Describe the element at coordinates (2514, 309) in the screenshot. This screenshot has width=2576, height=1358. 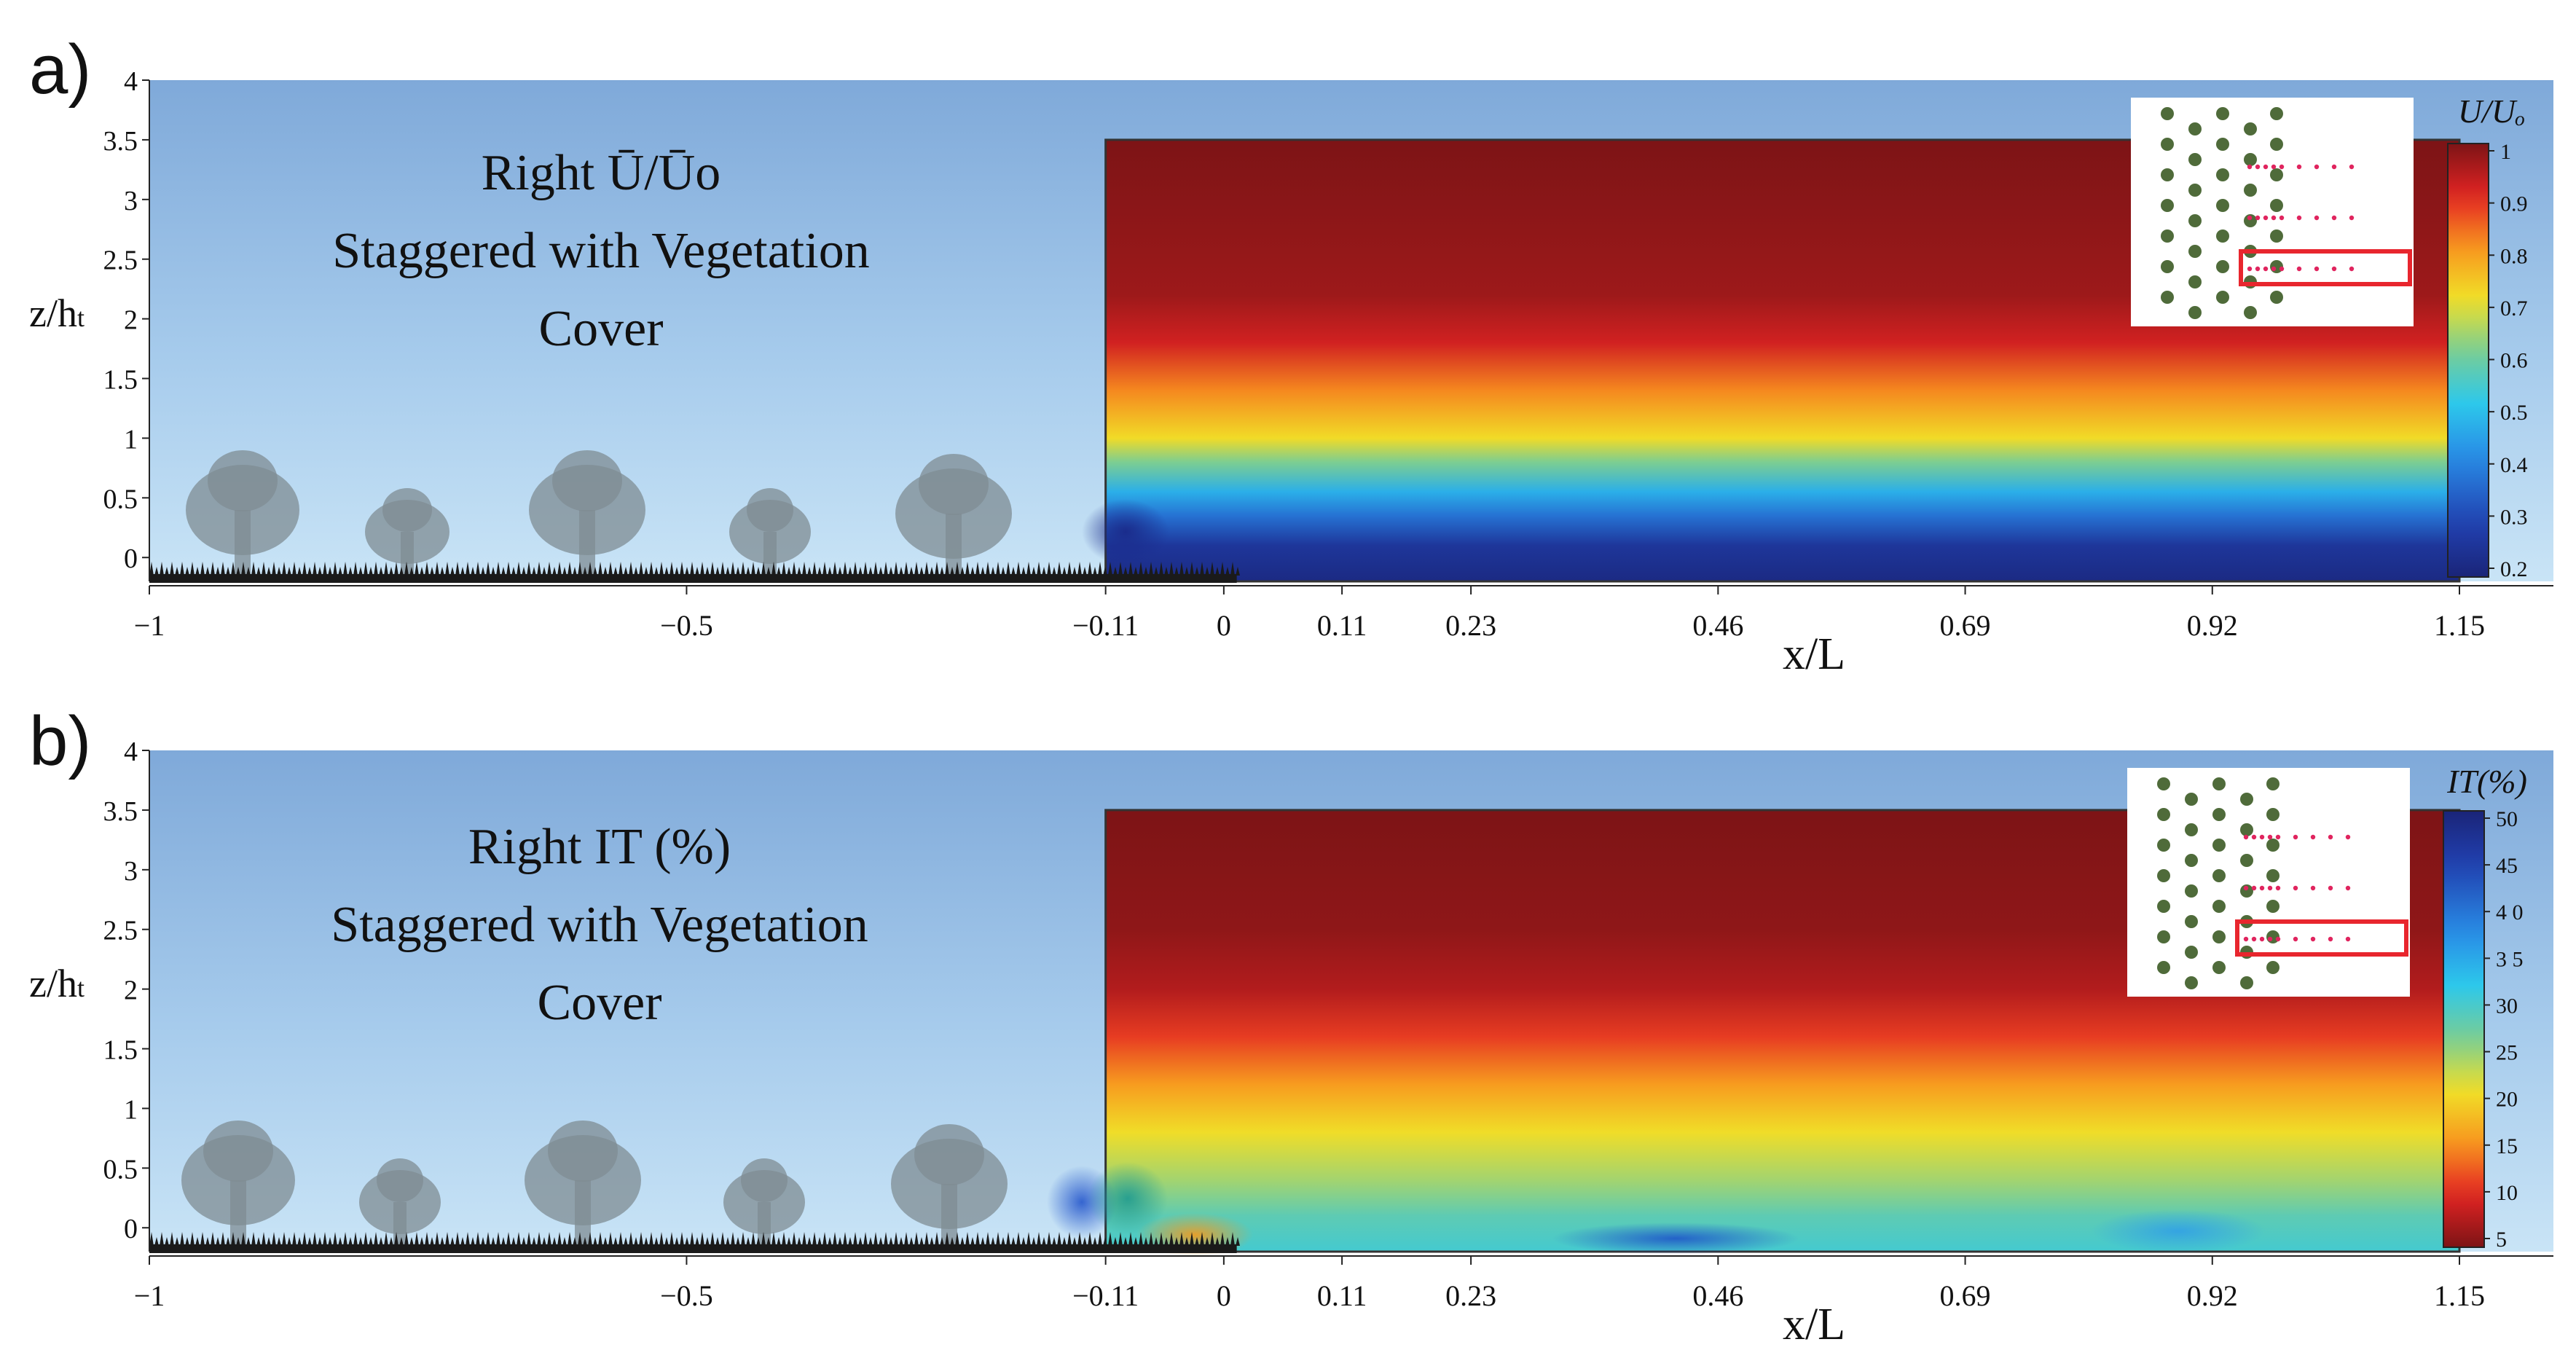
I see `colorbar-tick-label: 0.7` at that location.